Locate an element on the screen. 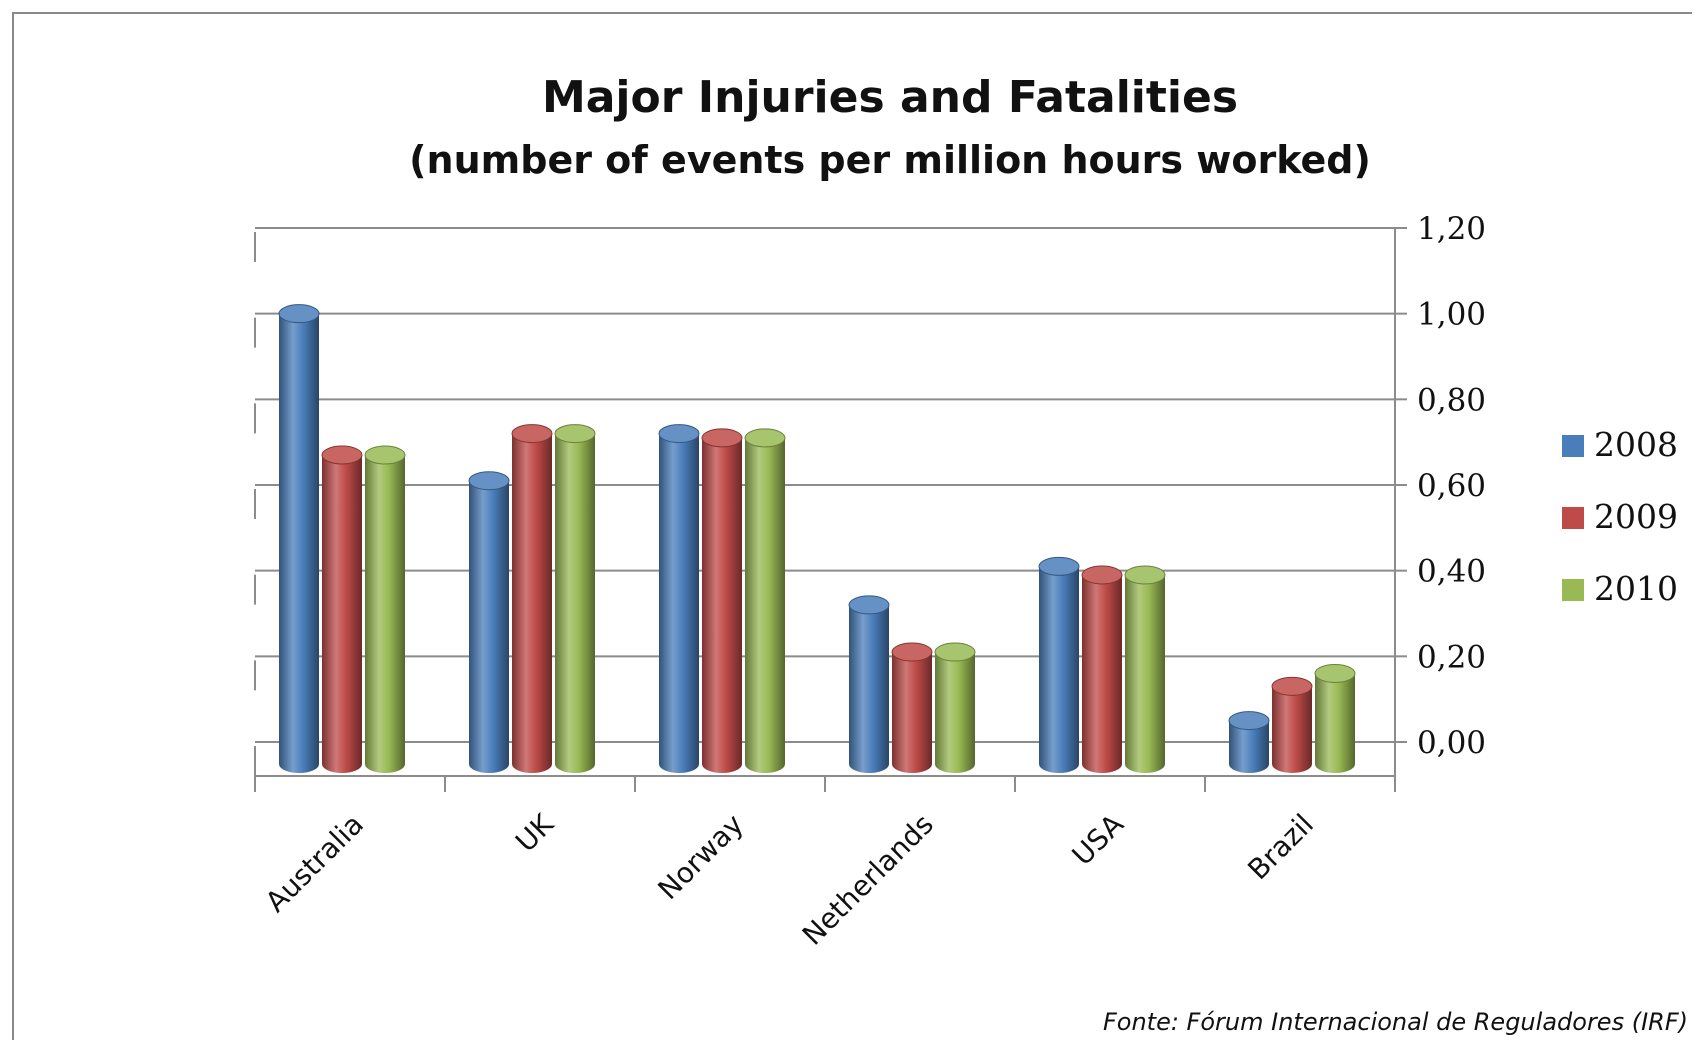 This screenshot has width=1702, height=1040. bar-uk-2009 is located at coordinates (532, 598).